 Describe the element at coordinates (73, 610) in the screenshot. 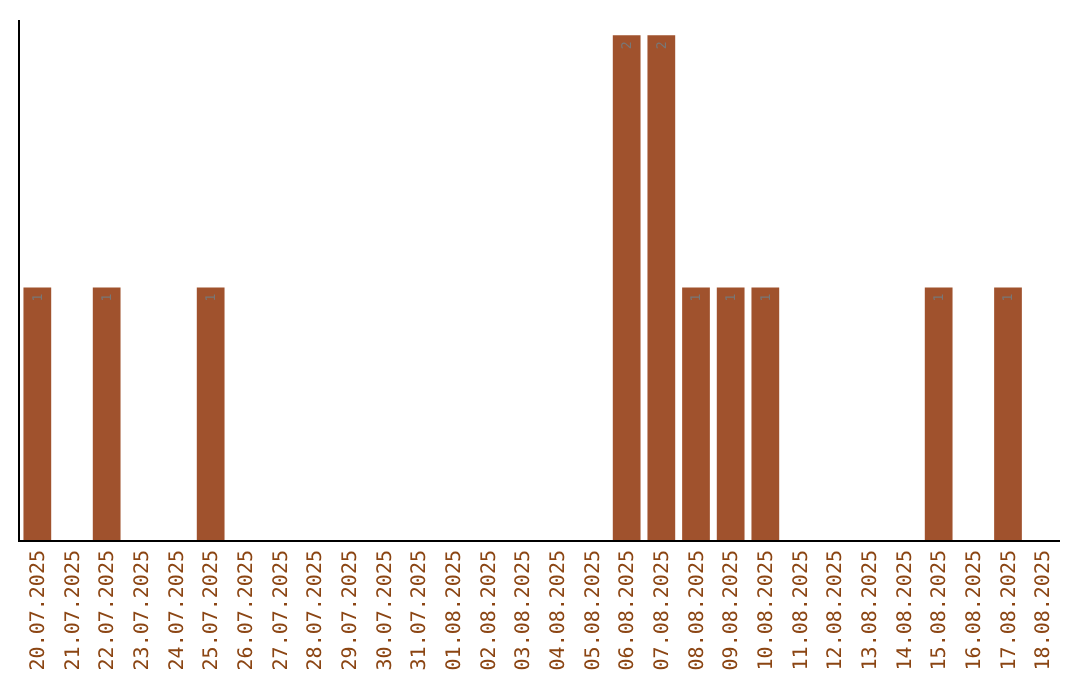

I see `x-tick-label: 21.07.2025` at that location.